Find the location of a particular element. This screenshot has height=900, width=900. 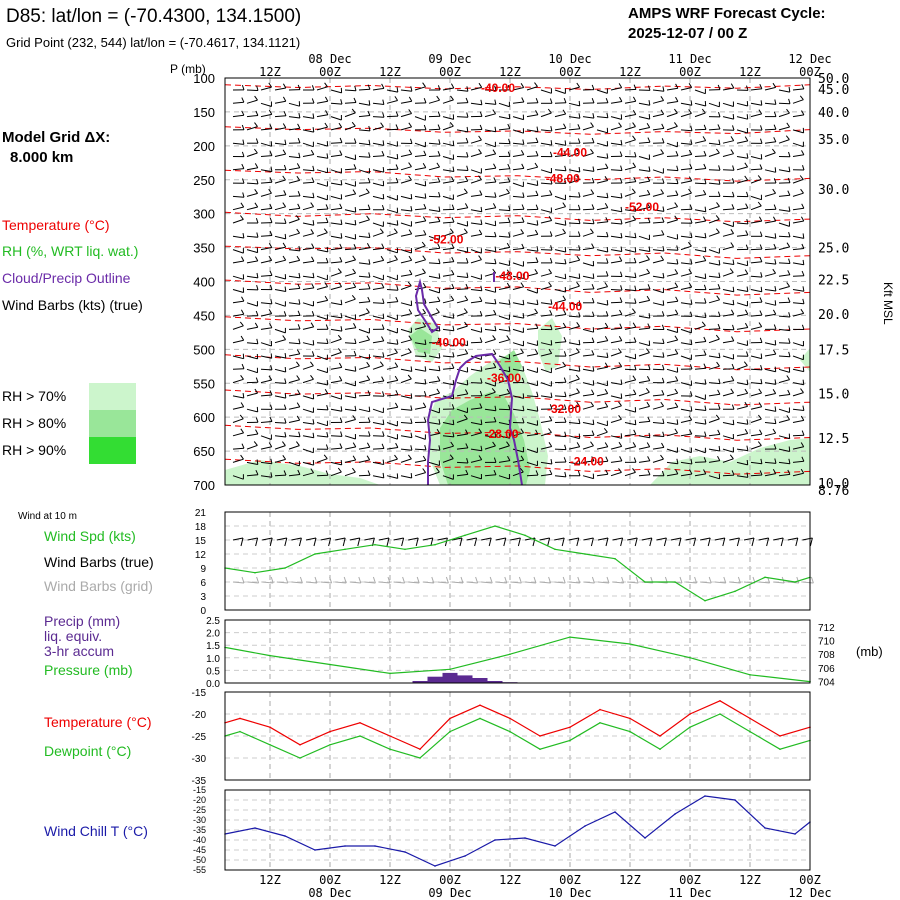

grid-barb-staff is located at coordinates (355, 582).